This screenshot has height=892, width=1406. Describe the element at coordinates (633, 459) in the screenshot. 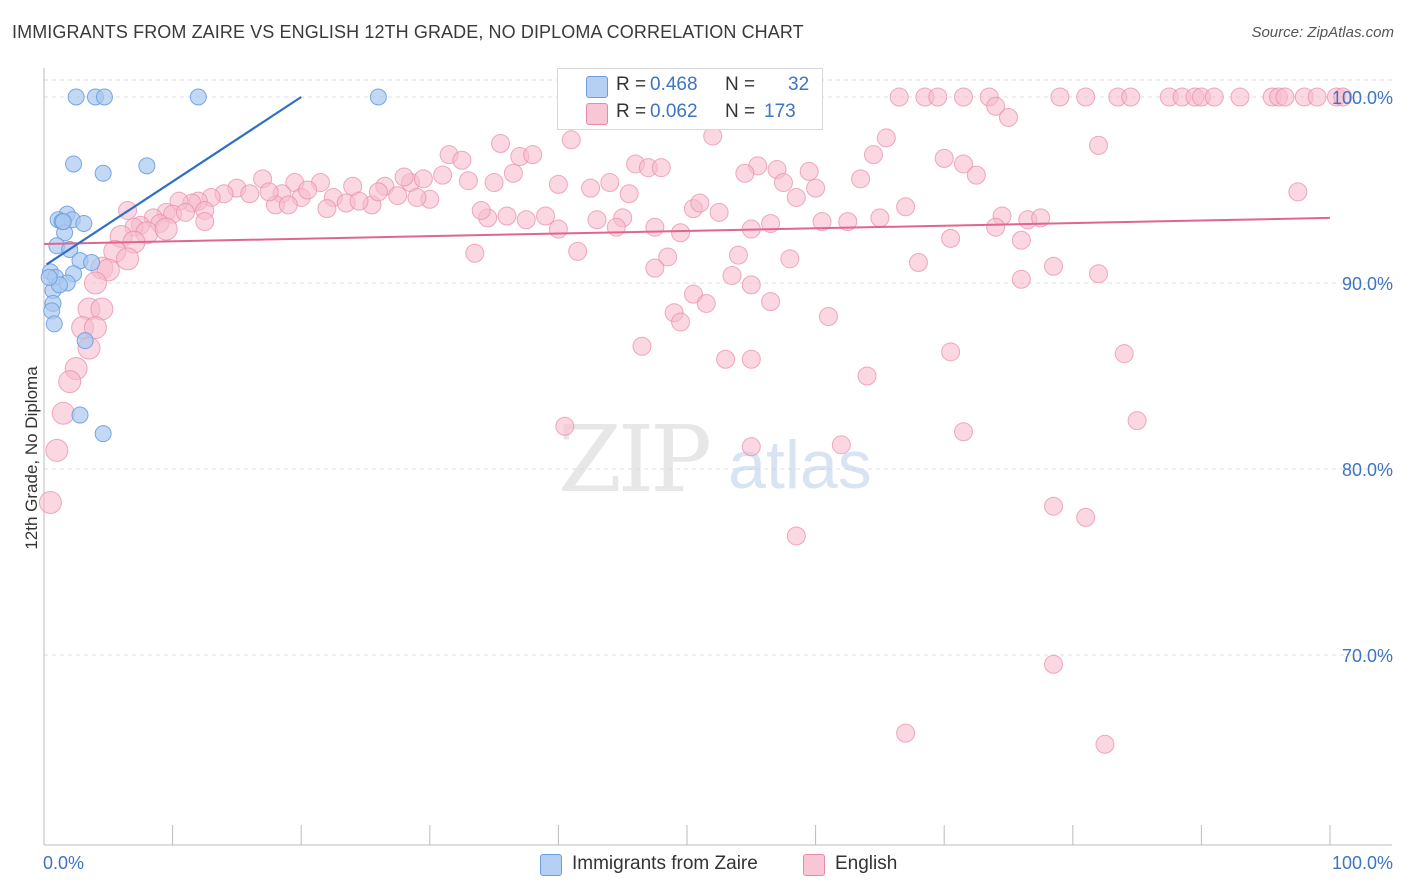

I see `watermark-zip: ZIP` at that location.